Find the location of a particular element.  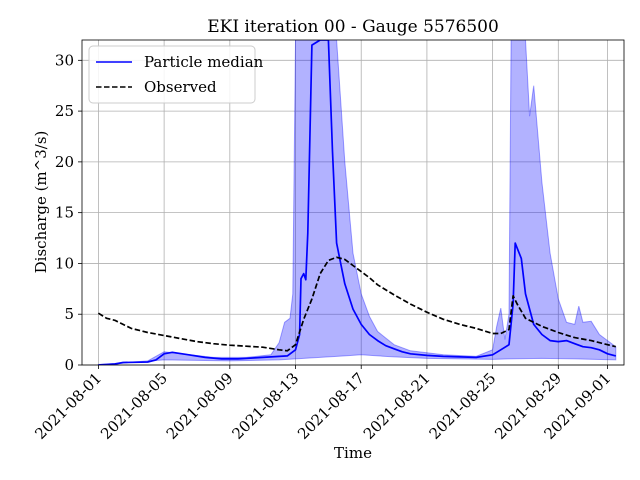

y-tick-label: 0 is located at coordinates (69, 365).